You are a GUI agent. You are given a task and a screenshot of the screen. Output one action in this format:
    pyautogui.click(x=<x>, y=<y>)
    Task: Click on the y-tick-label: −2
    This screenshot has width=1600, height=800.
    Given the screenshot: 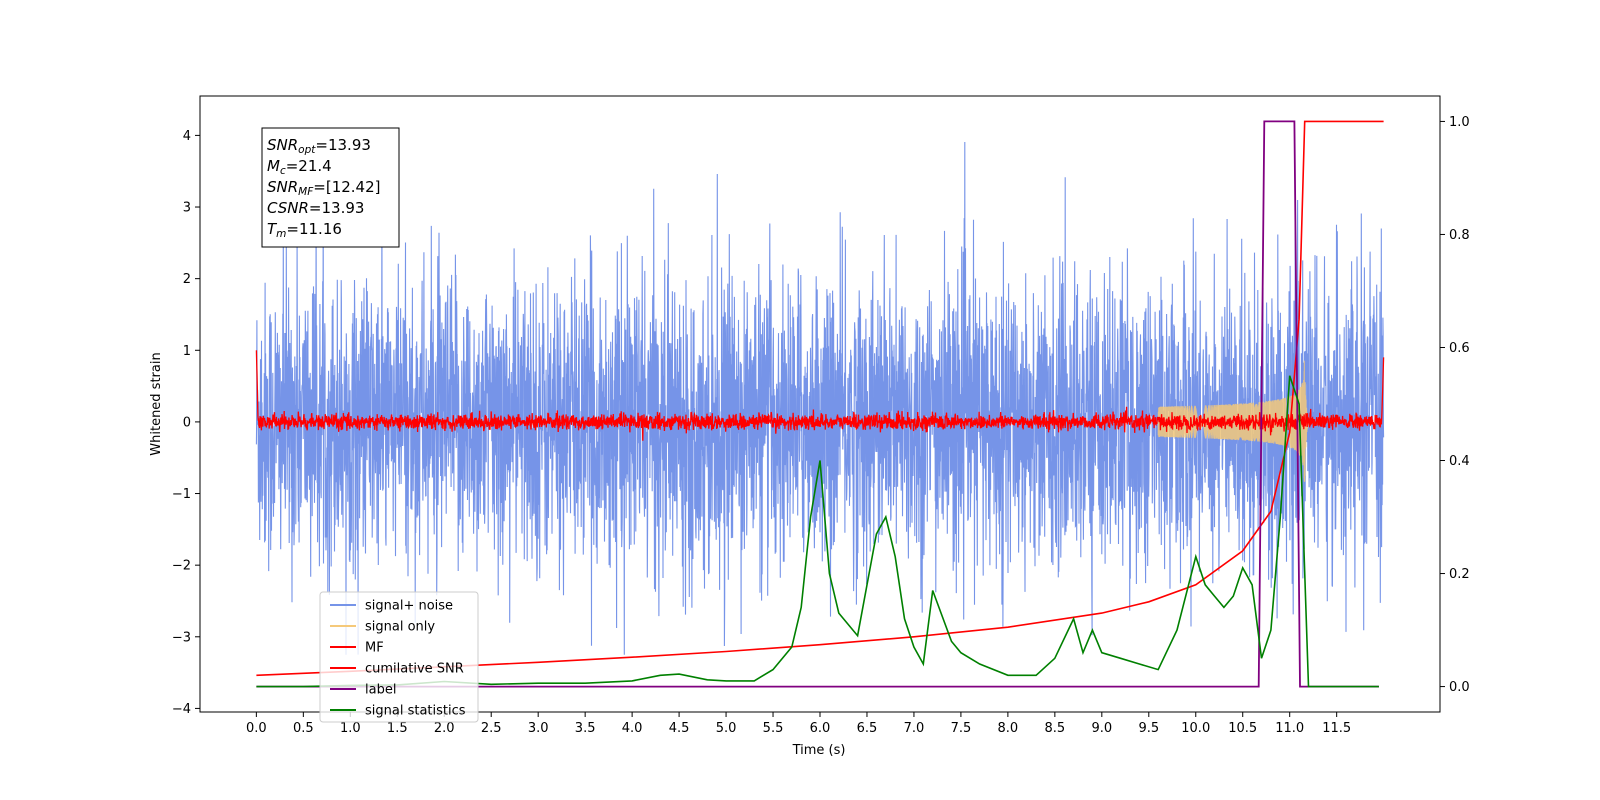 What is the action you would take?
    pyautogui.click(x=181, y=566)
    